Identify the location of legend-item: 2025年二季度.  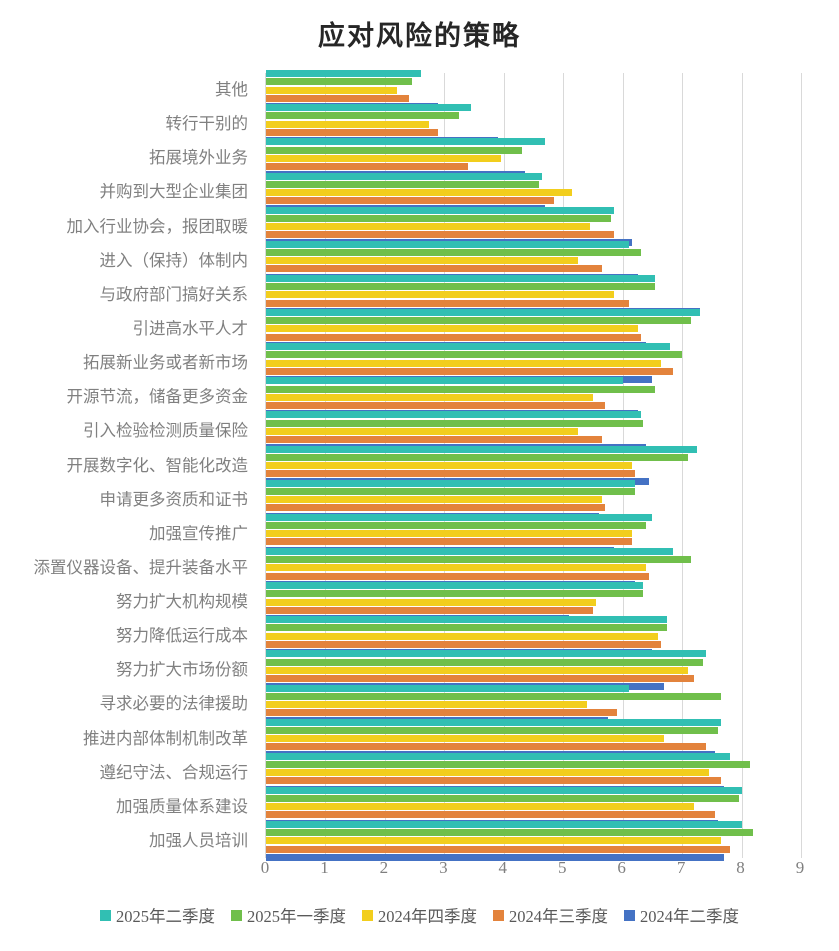
(157, 915).